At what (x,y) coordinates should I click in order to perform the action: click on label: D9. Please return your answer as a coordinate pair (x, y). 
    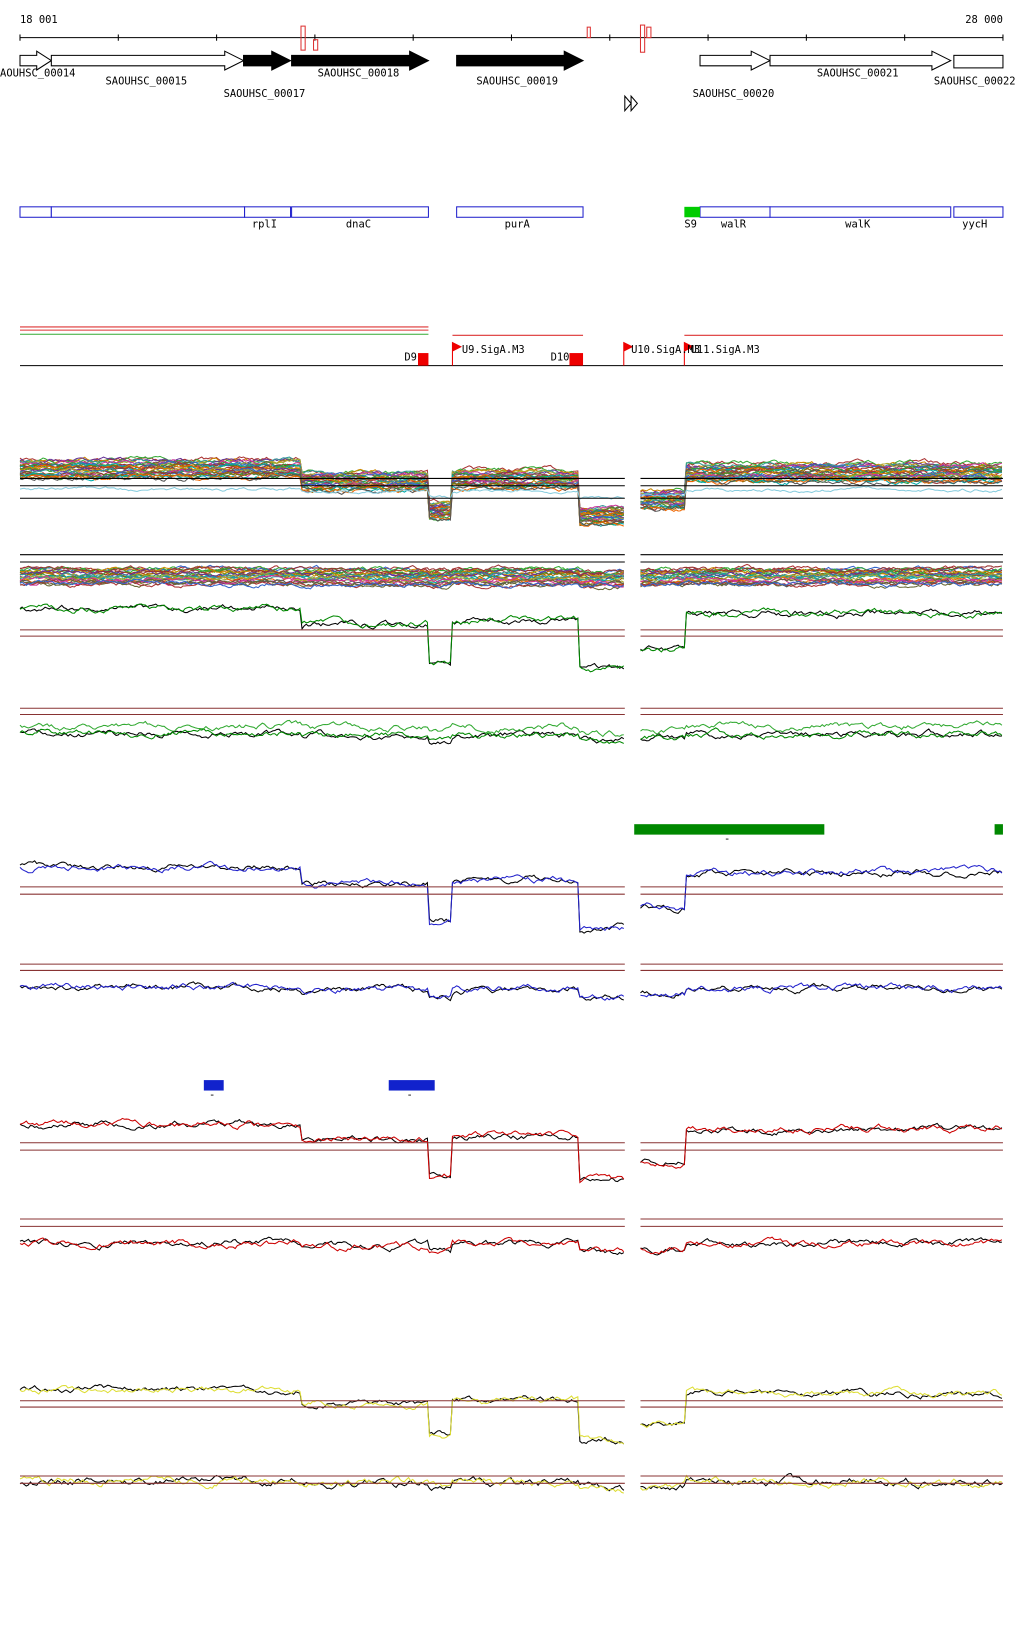
    Looking at the image, I should click on (410, 357).